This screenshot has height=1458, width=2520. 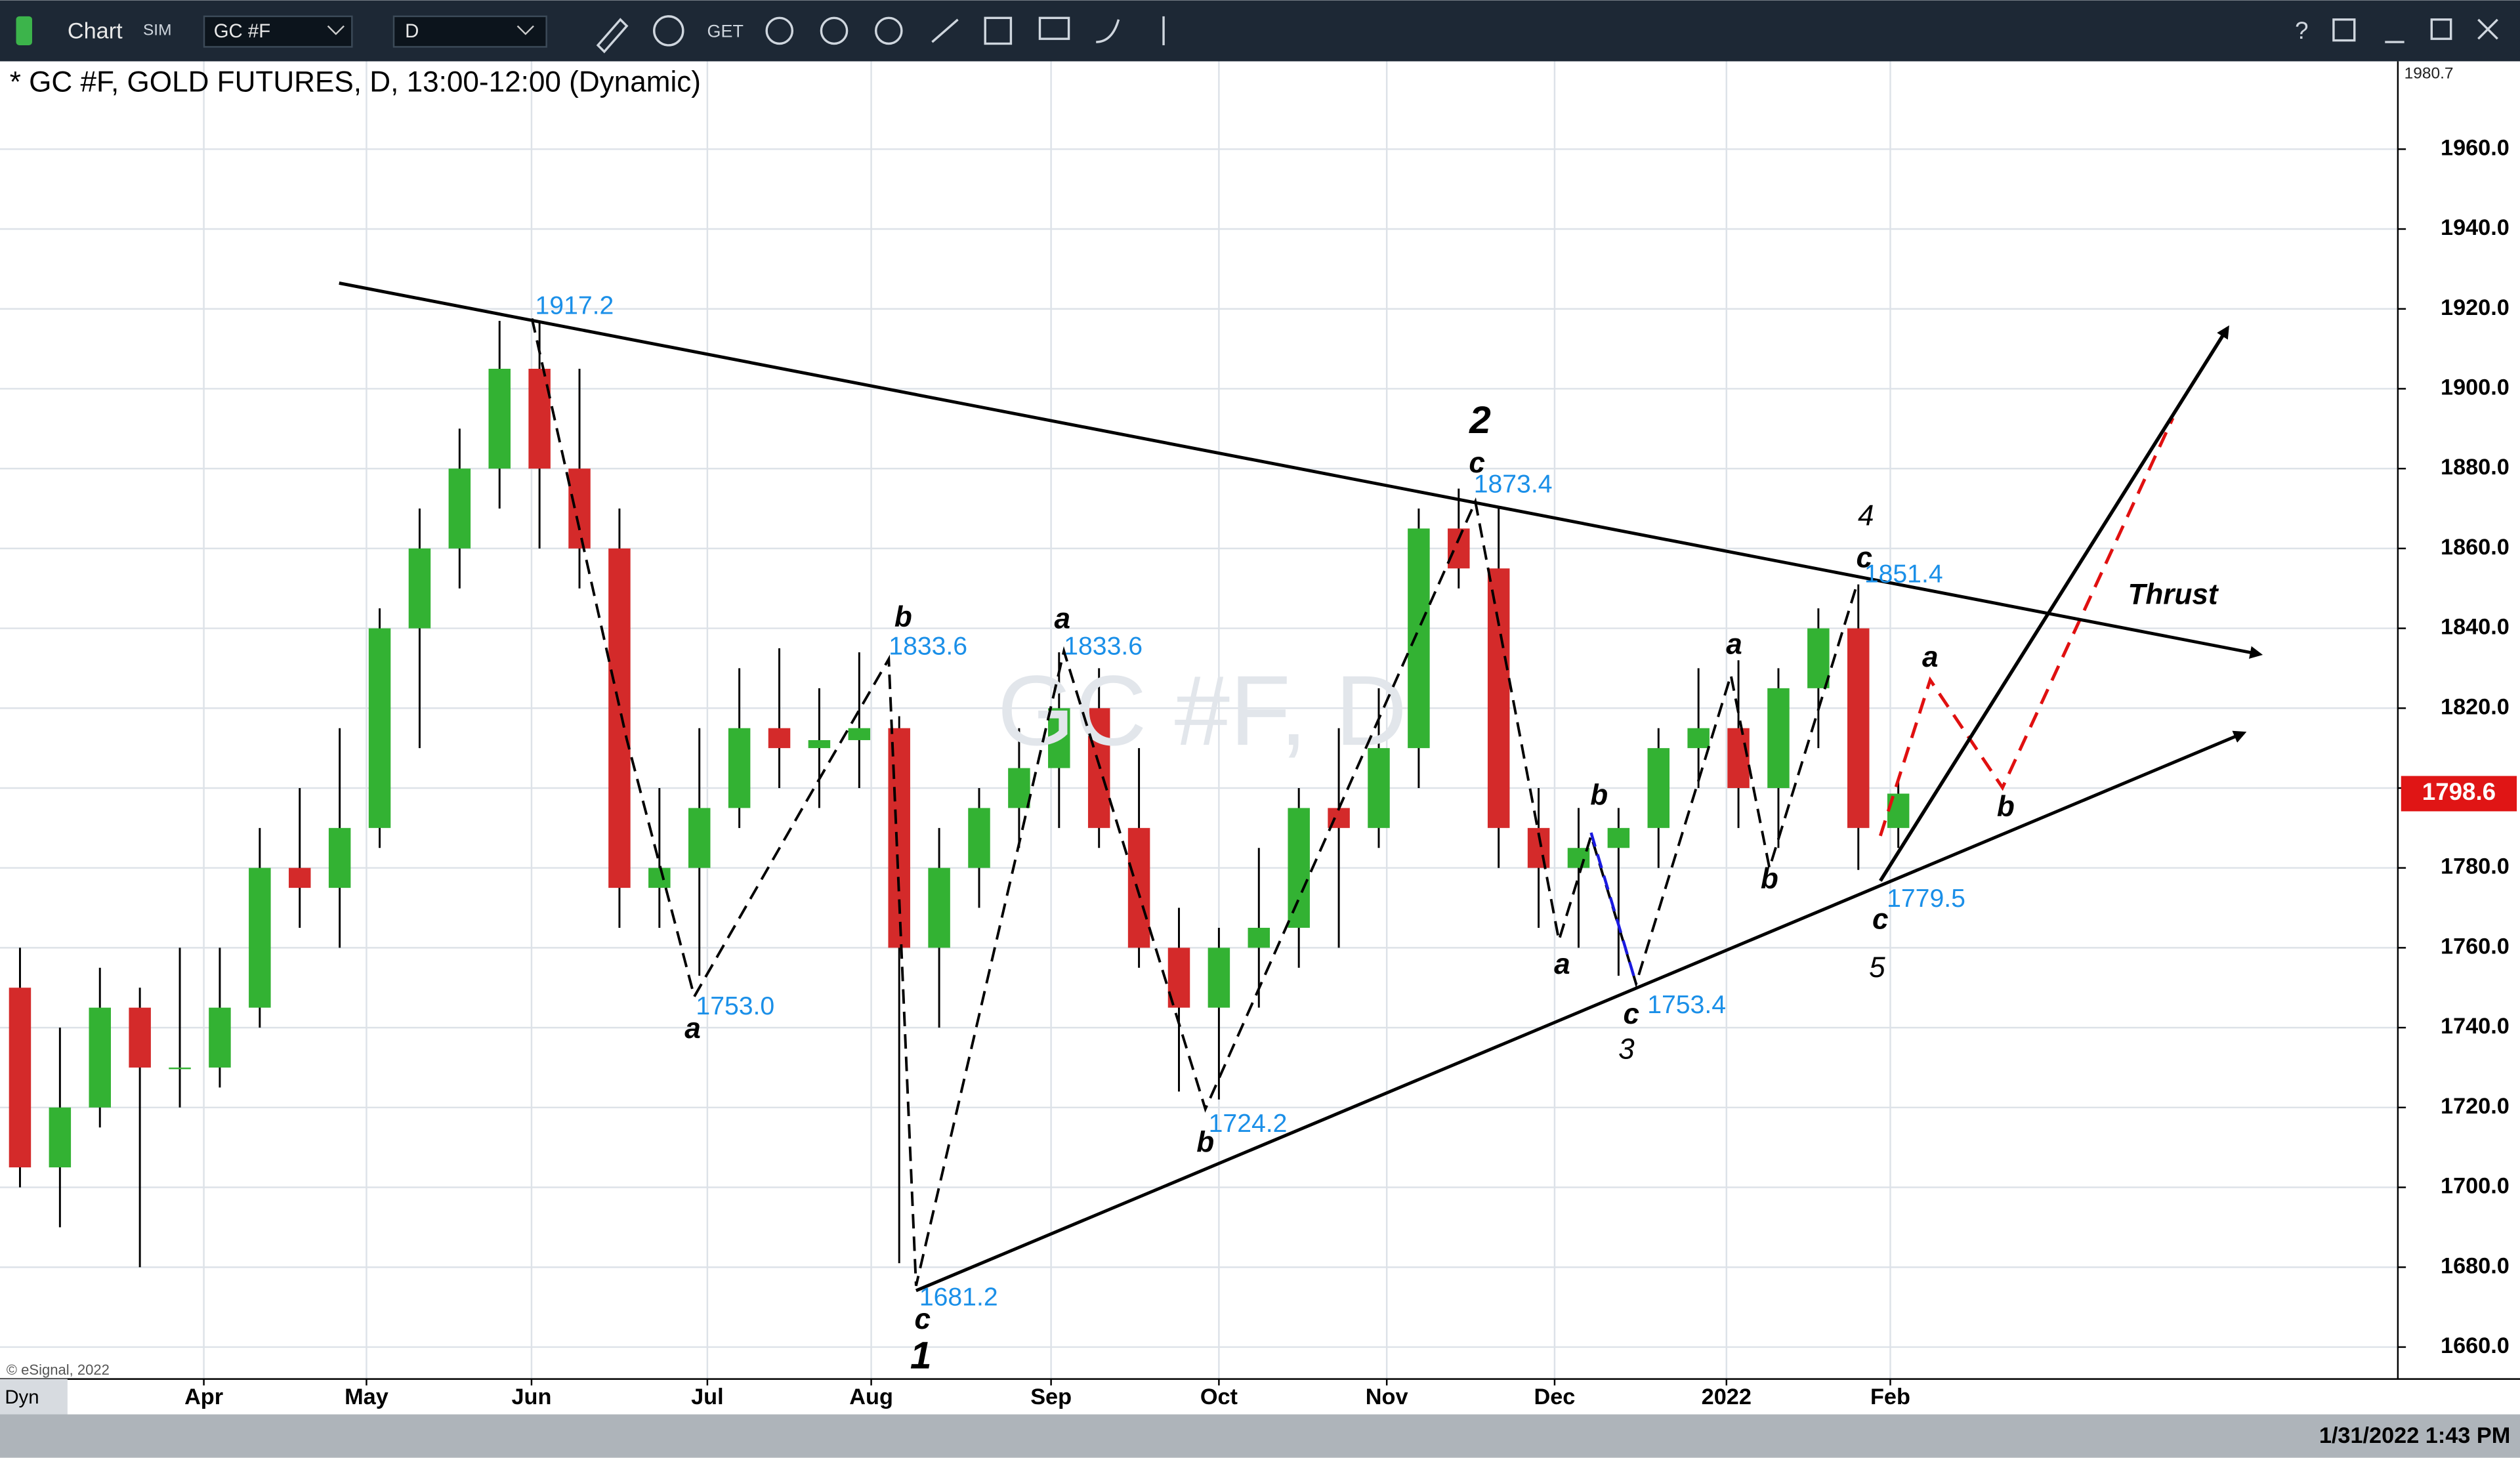 I want to click on status-time: 1/31/2022 1:43 PM, so click(x=2414, y=1435).